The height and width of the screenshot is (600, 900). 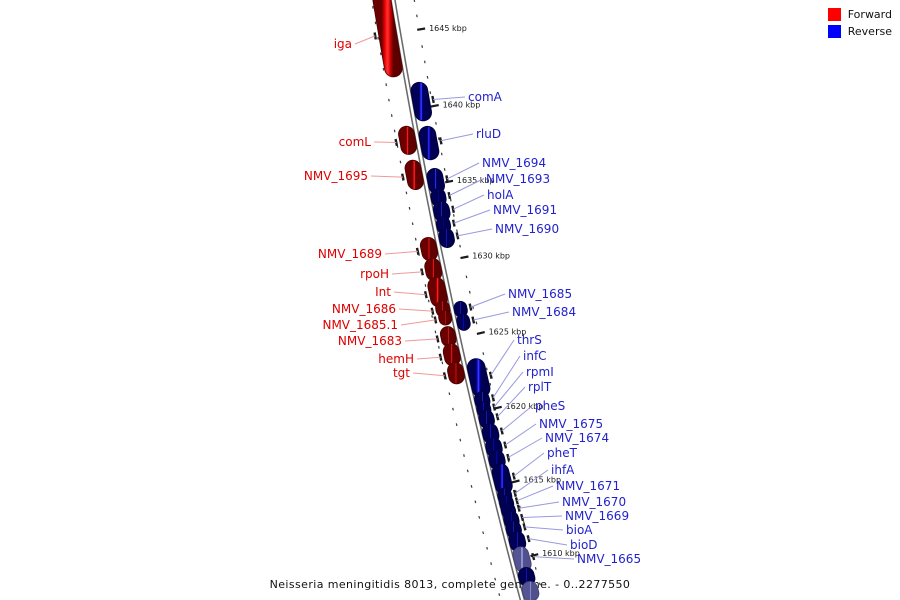 What do you see at coordinates (478, 378) in the screenshot?
I see `gene-glyph-thrS` at bounding box center [478, 378].